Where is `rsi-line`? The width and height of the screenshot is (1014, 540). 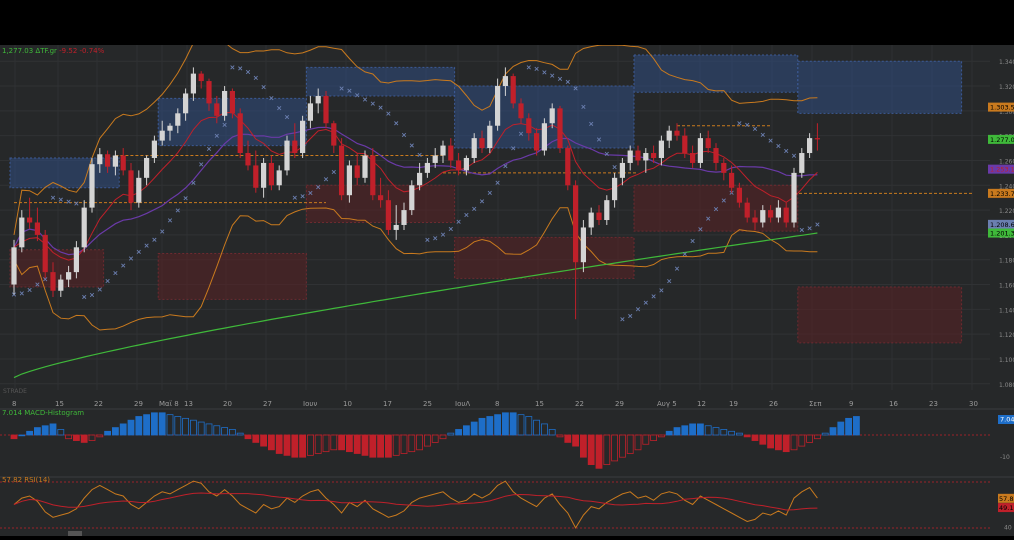 rsi-line is located at coordinates (415, 504).